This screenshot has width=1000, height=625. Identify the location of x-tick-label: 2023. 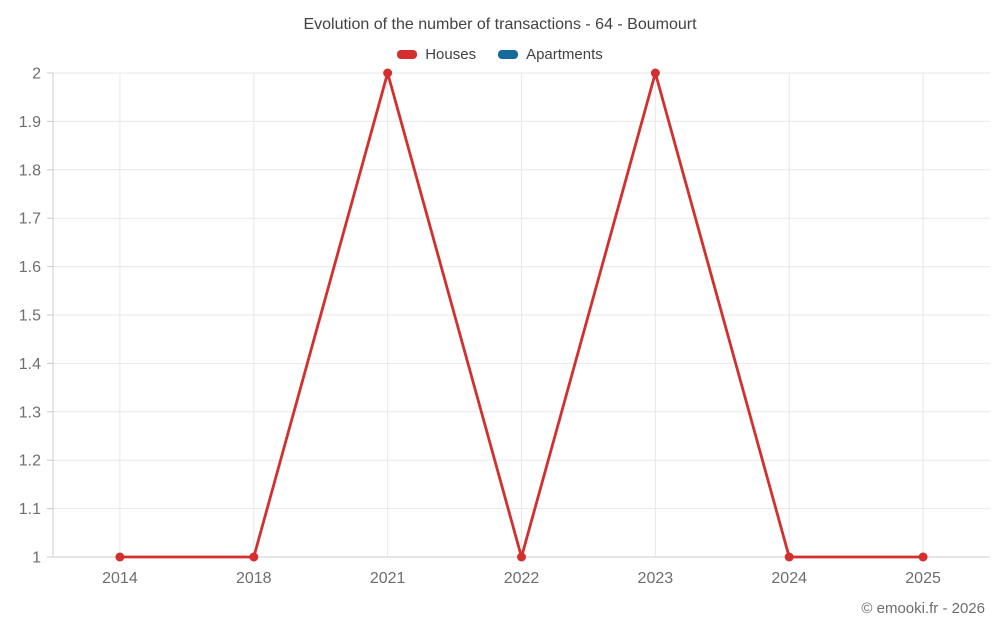
(656, 578).